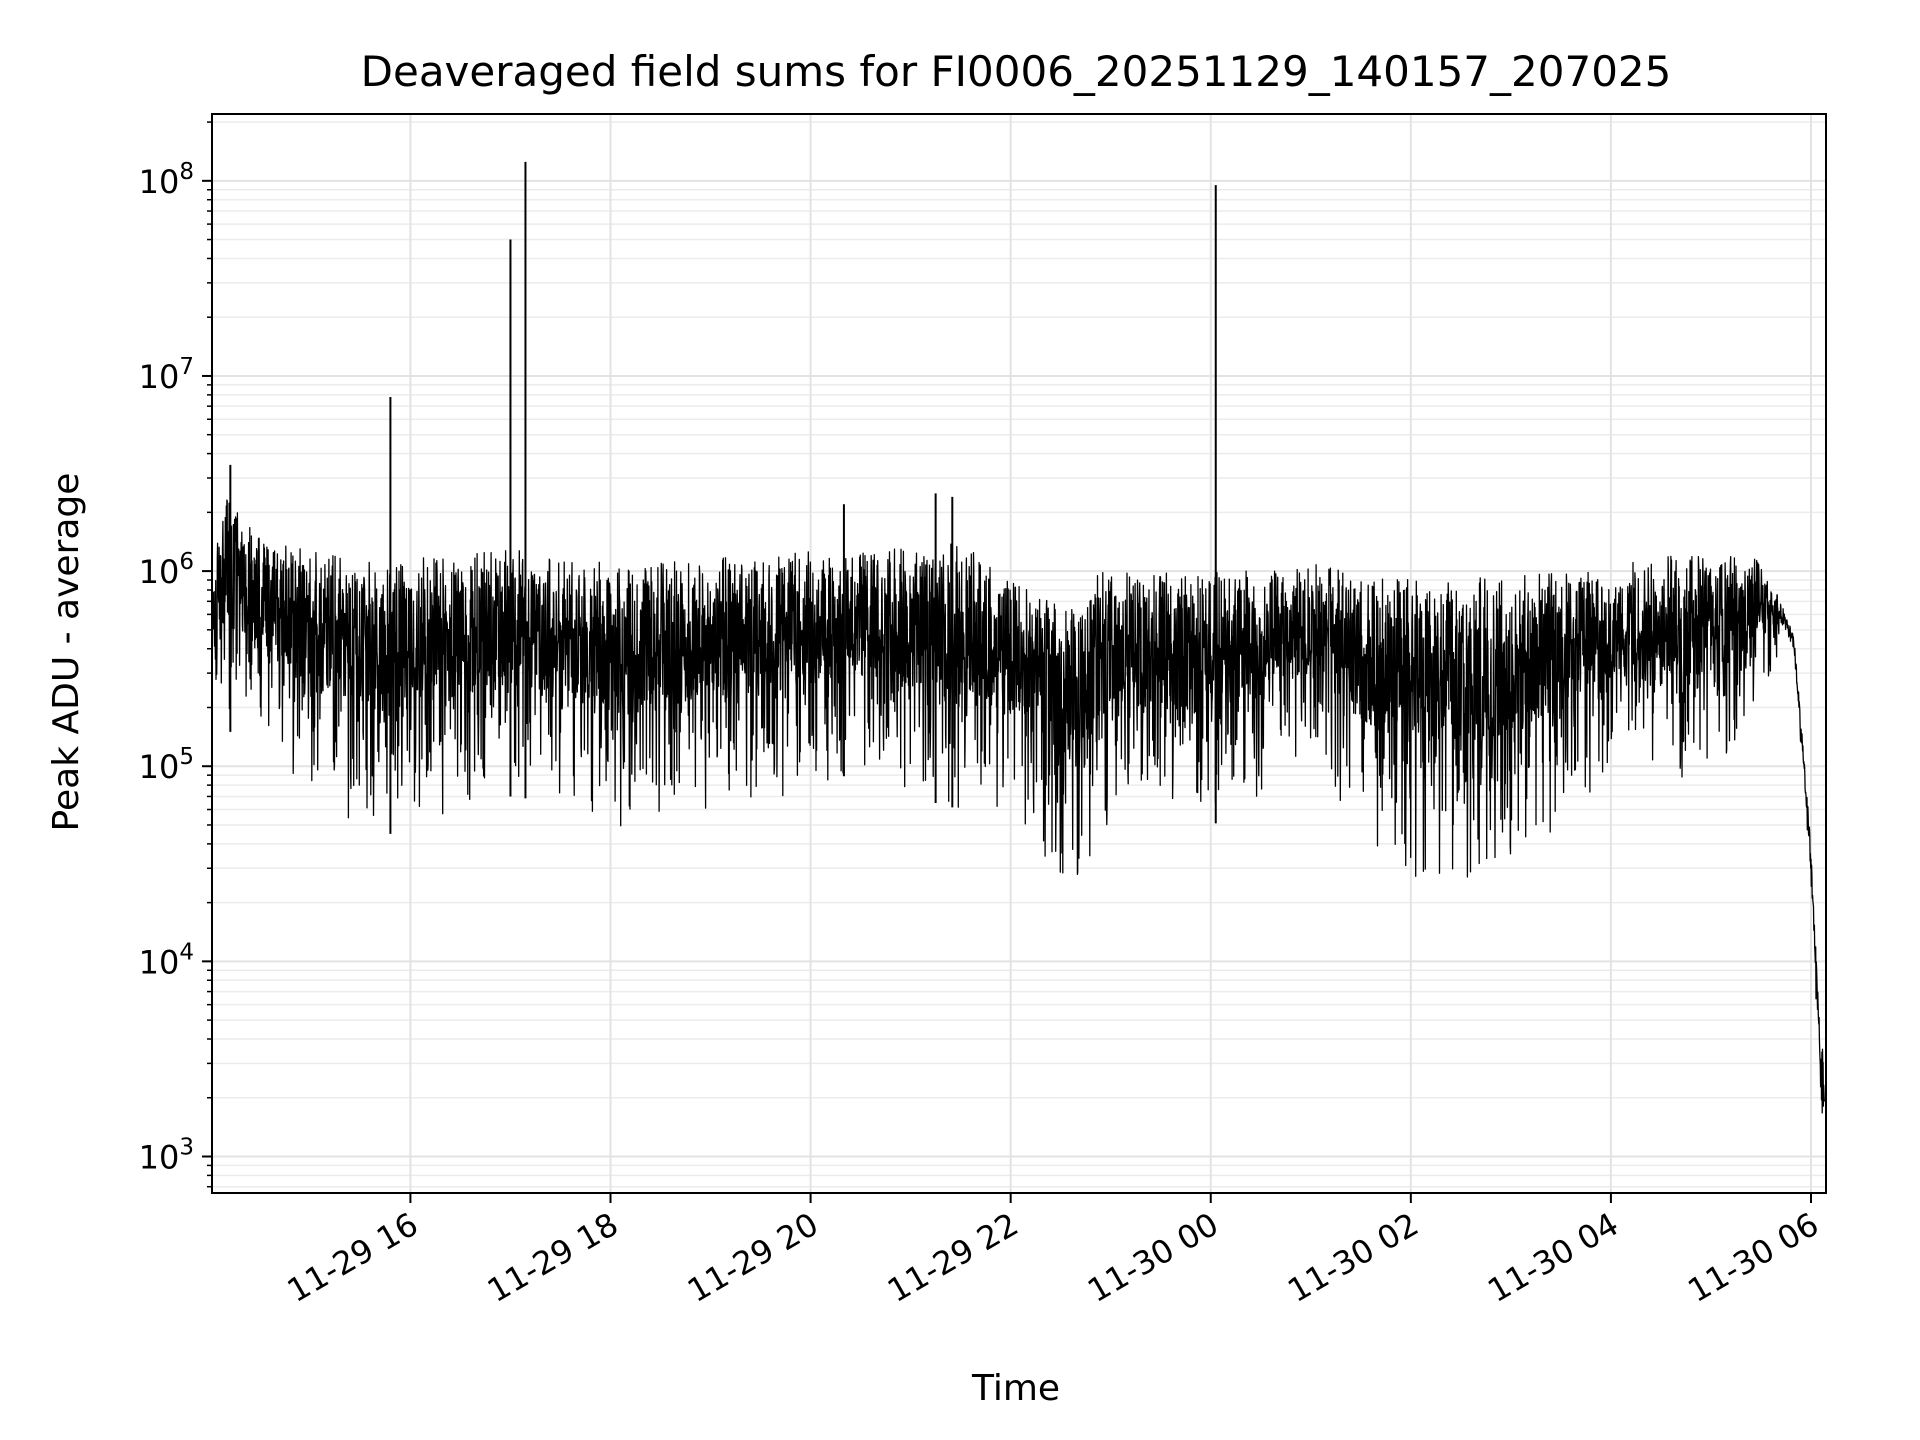  I want to click on y-tick-label: 10⁸, so click(166, 180).